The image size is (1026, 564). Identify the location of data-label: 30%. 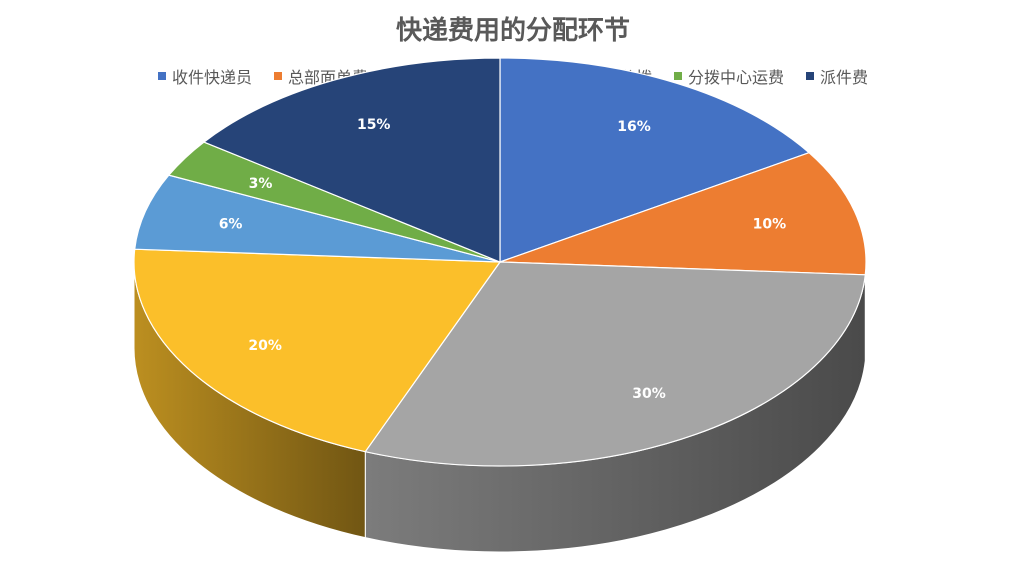
(649, 394).